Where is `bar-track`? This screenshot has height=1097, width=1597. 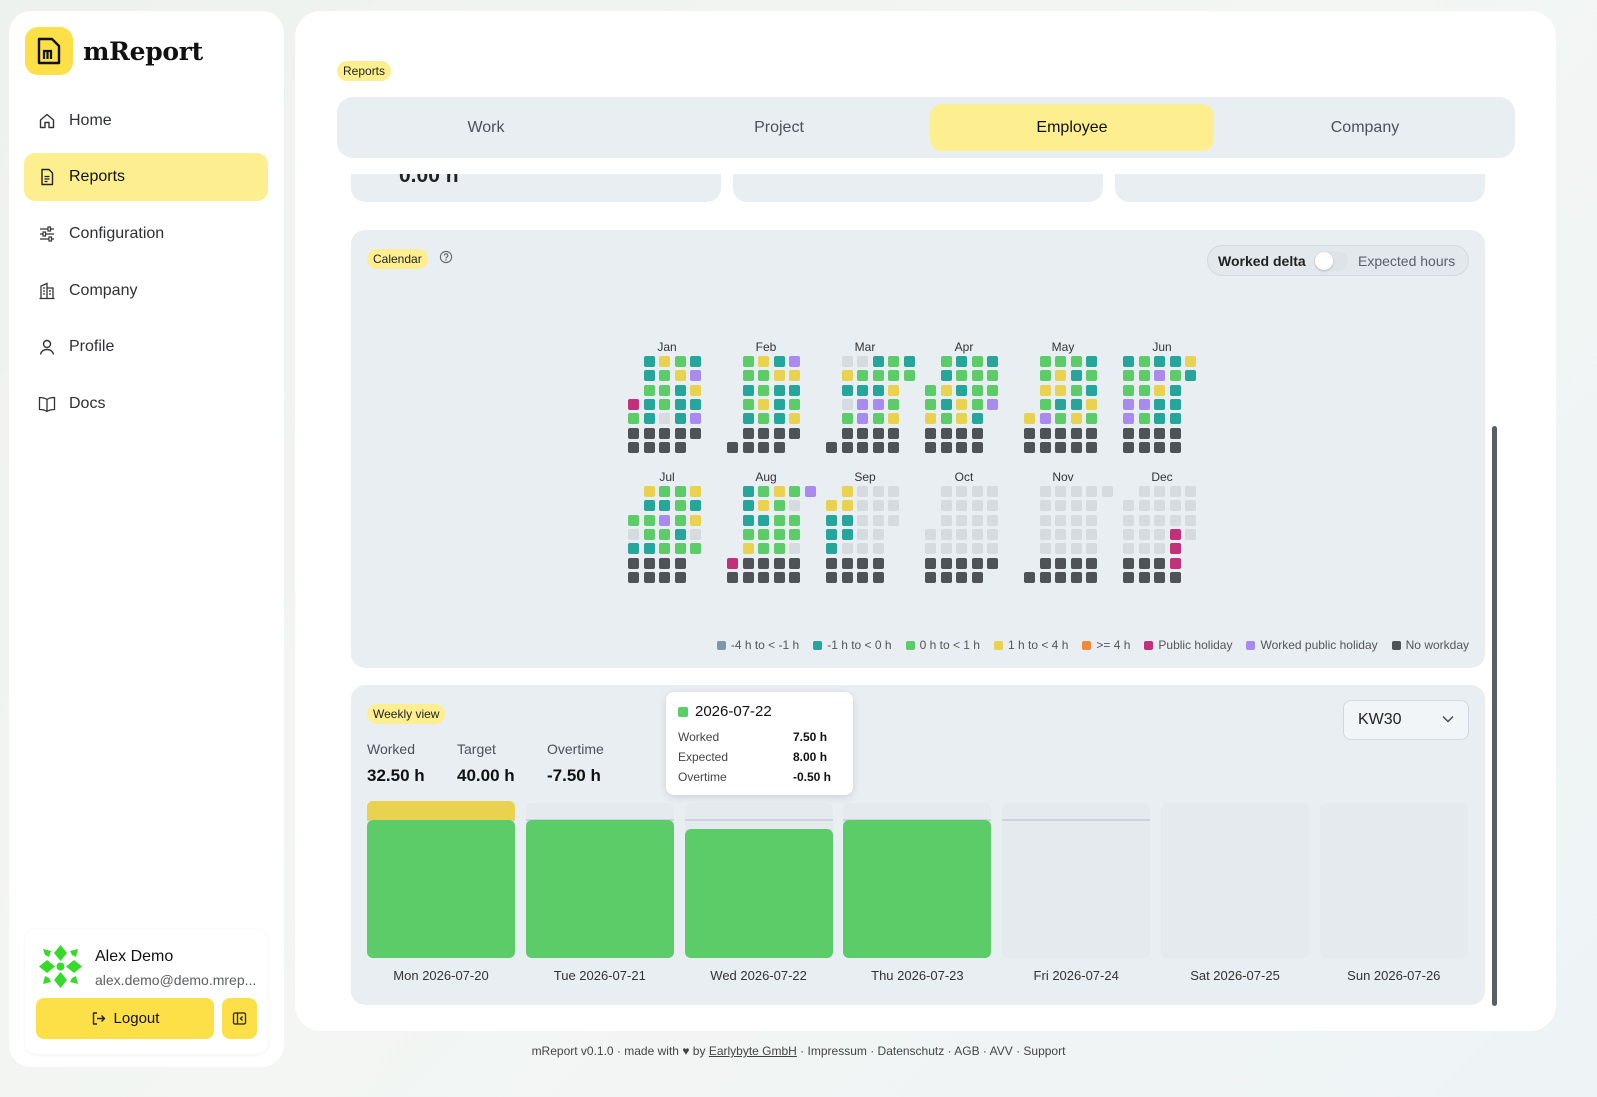
bar-track is located at coordinates (1076, 880).